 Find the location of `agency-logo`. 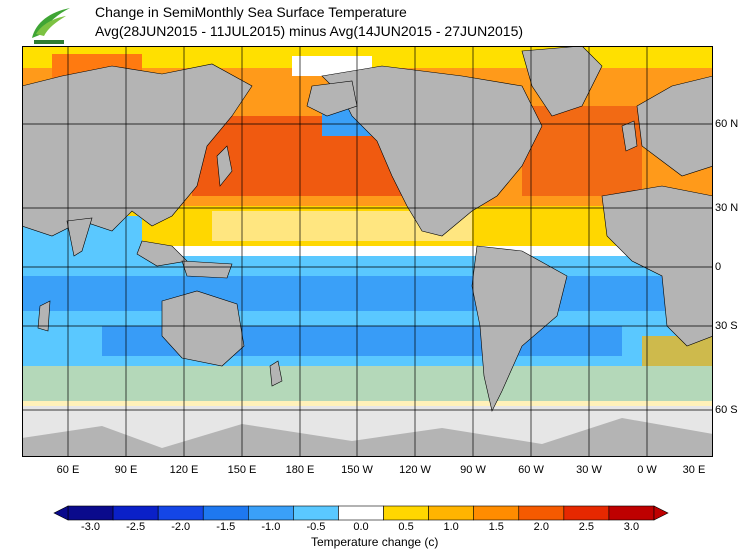

agency-logo is located at coordinates (50, 25).